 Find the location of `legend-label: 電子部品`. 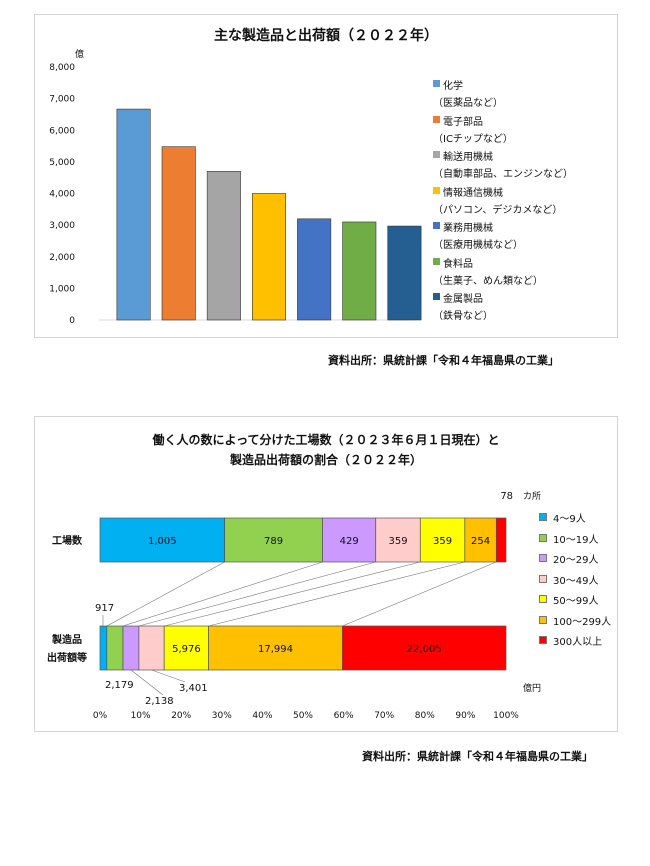

legend-label: 電子部品 is located at coordinates (463, 122).